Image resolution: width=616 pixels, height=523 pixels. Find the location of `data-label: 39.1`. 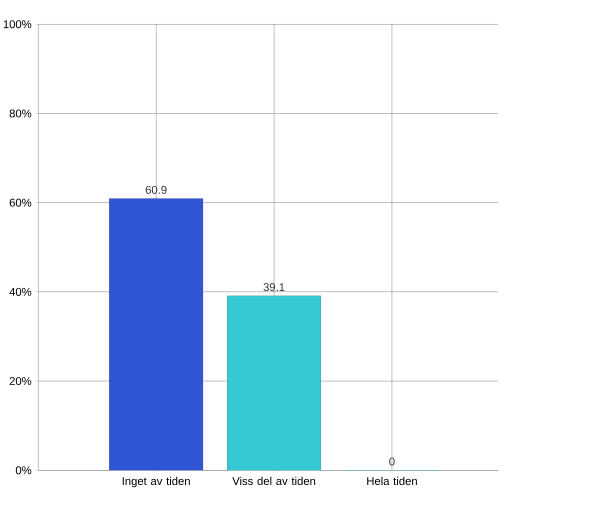

data-label: 39.1 is located at coordinates (274, 287).